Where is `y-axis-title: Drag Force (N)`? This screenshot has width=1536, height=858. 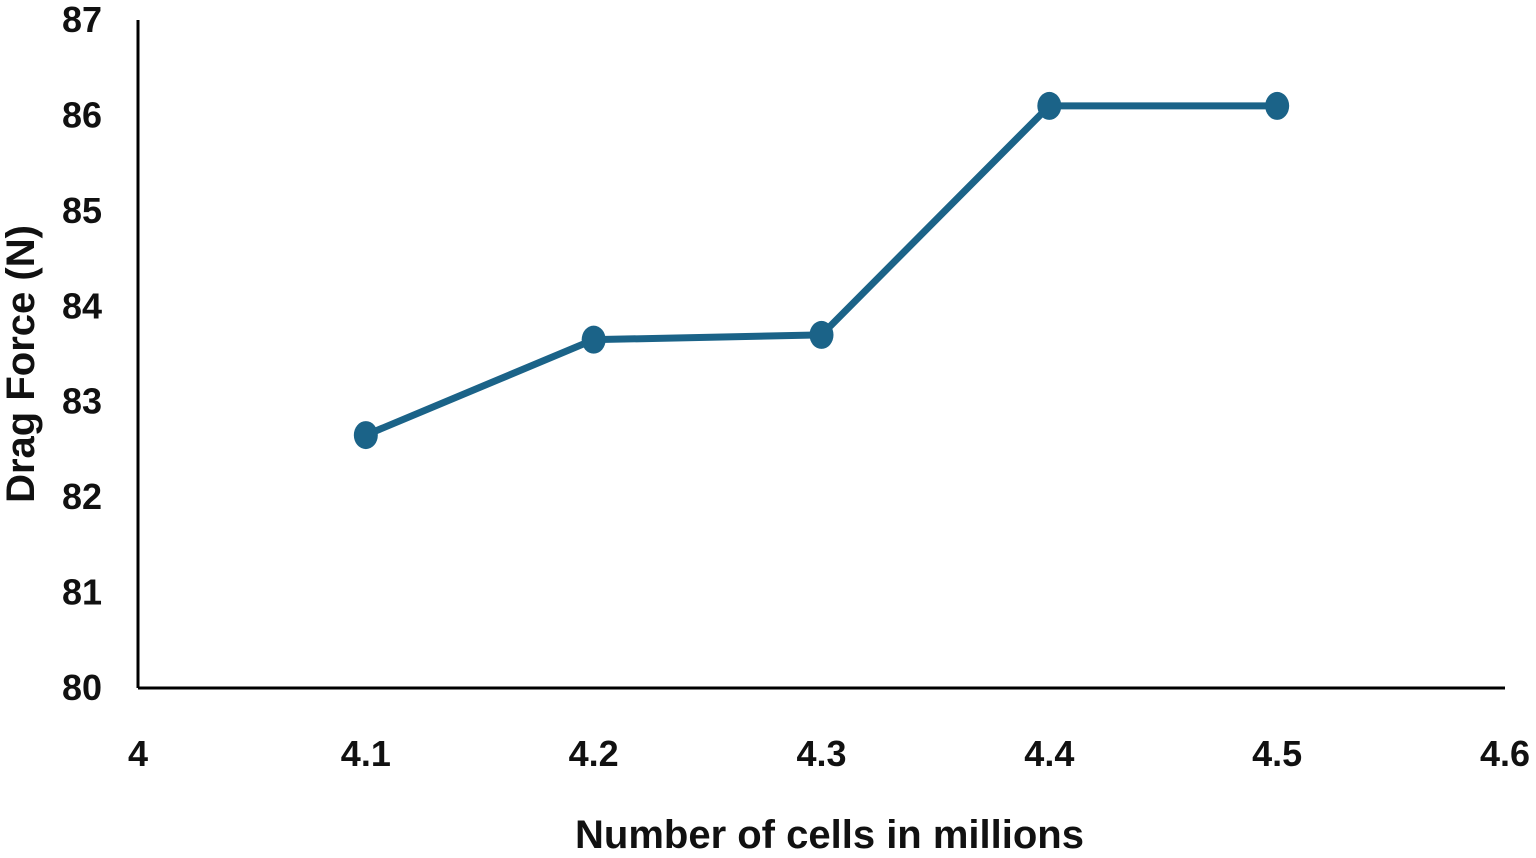
y-axis-title: Drag Force (N) is located at coordinates (21, 364).